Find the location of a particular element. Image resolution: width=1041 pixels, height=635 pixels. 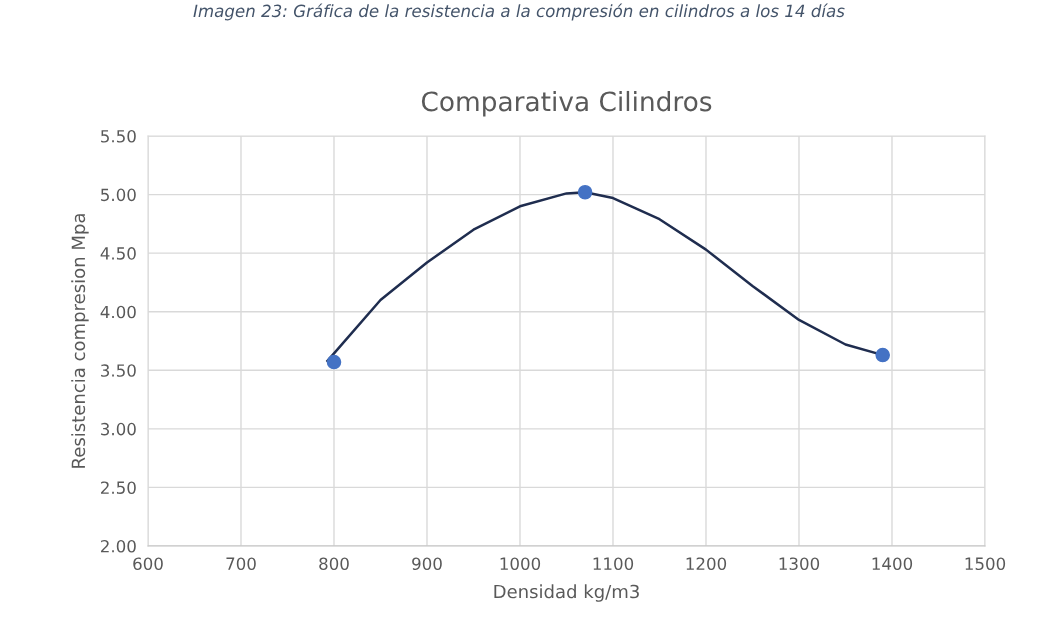

y-tick-label: 2.50 is located at coordinates (118, 487).